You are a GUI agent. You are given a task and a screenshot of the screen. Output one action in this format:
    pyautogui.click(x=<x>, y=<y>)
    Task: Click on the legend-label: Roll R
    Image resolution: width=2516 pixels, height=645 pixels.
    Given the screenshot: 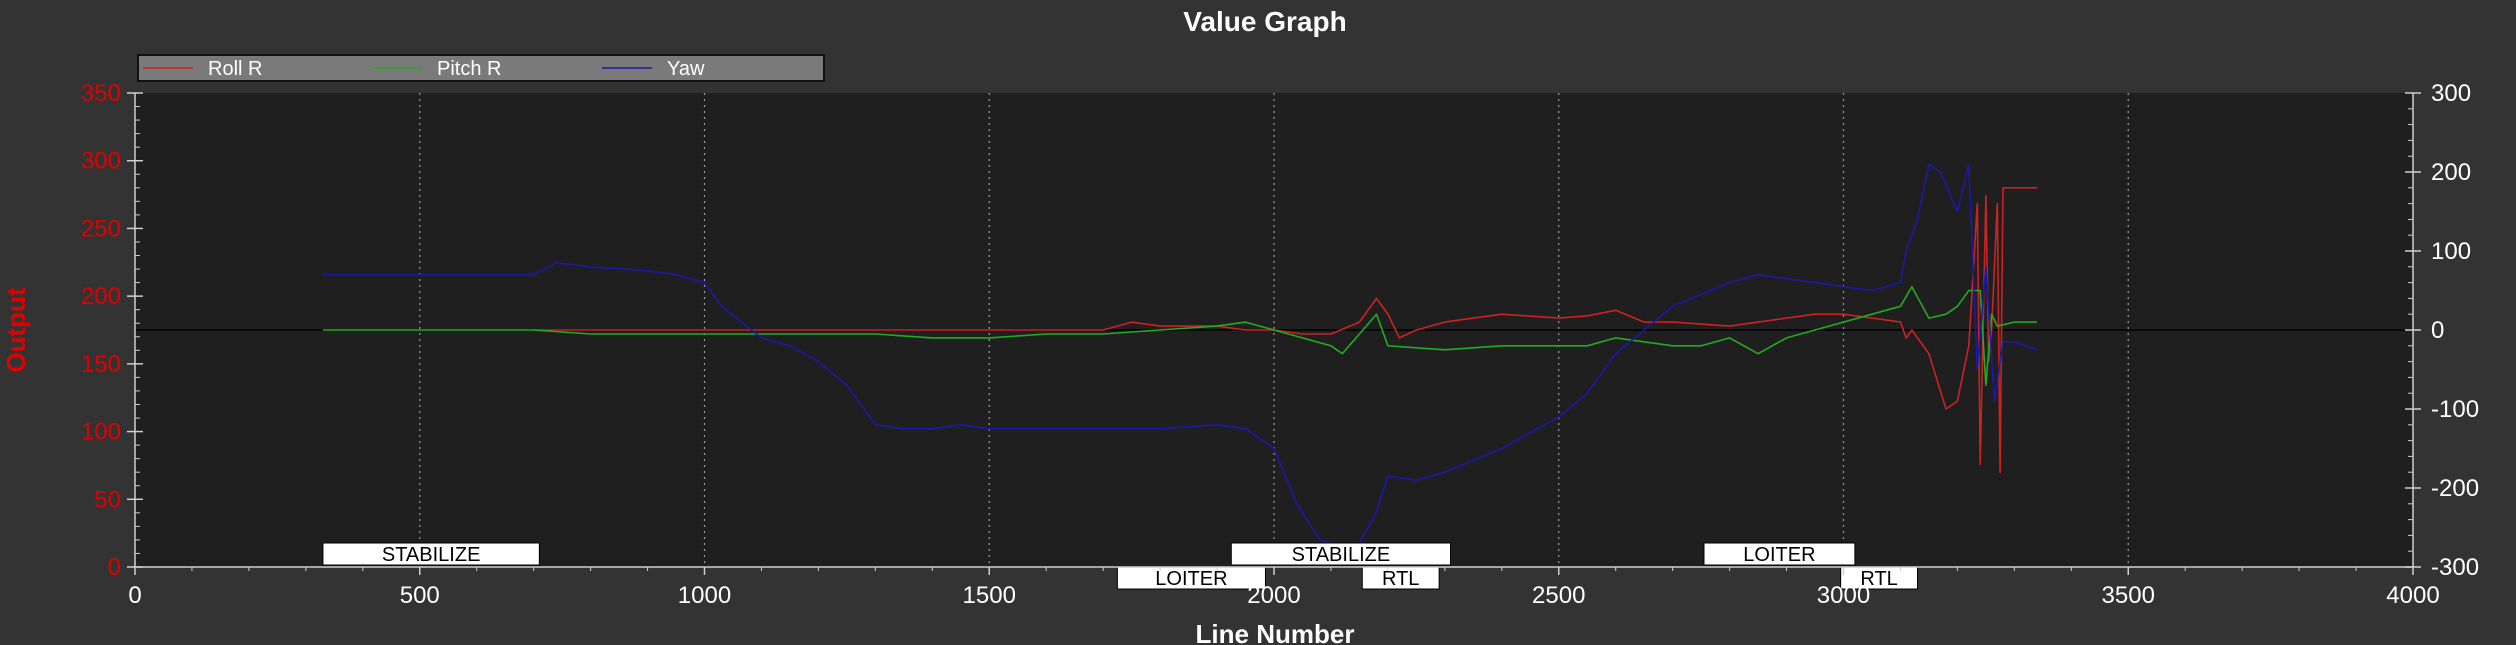 What is the action you would take?
    pyautogui.click(x=235, y=69)
    